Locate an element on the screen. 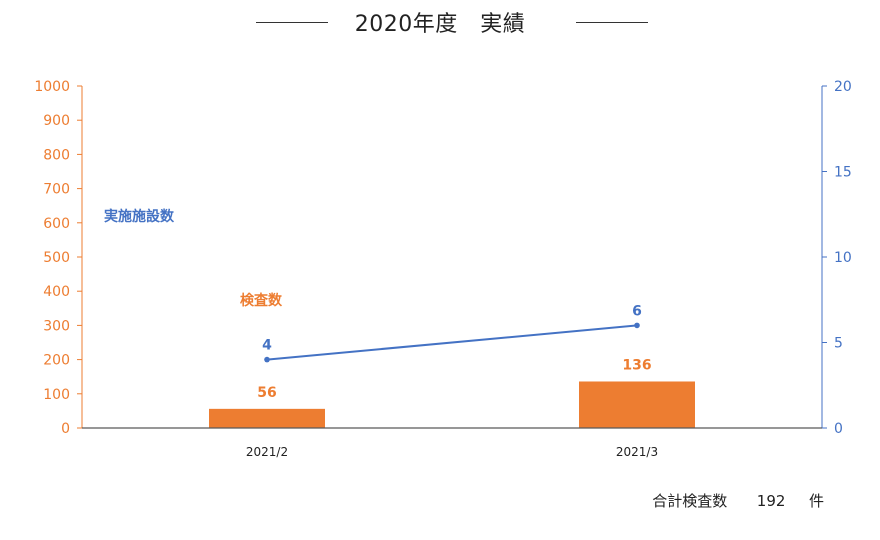 The image size is (880, 540). left-axis-tick-label: 1000 is located at coordinates (52, 87).